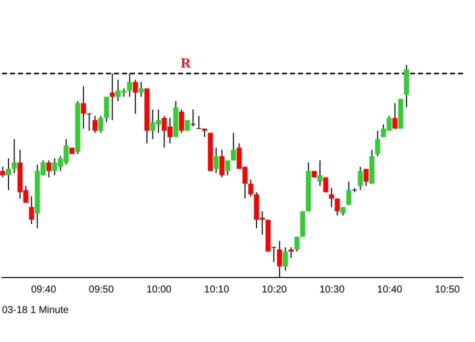  What do you see at coordinates (101, 290) in the screenshot?
I see `x-tick-label: 09:50` at bounding box center [101, 290].